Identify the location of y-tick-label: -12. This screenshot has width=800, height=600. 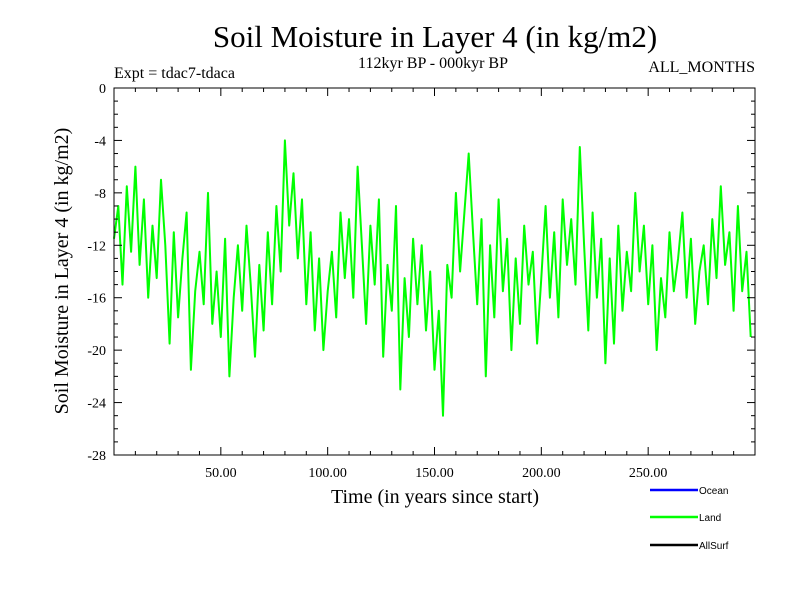
(96, 246).